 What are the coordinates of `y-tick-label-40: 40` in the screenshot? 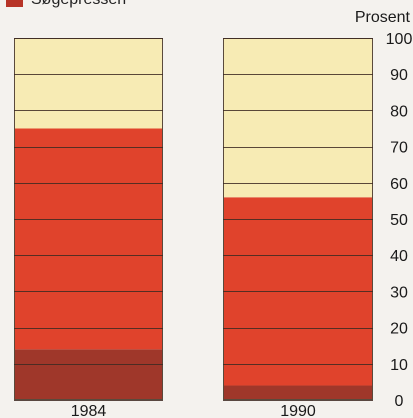 It's located at (399, 256).